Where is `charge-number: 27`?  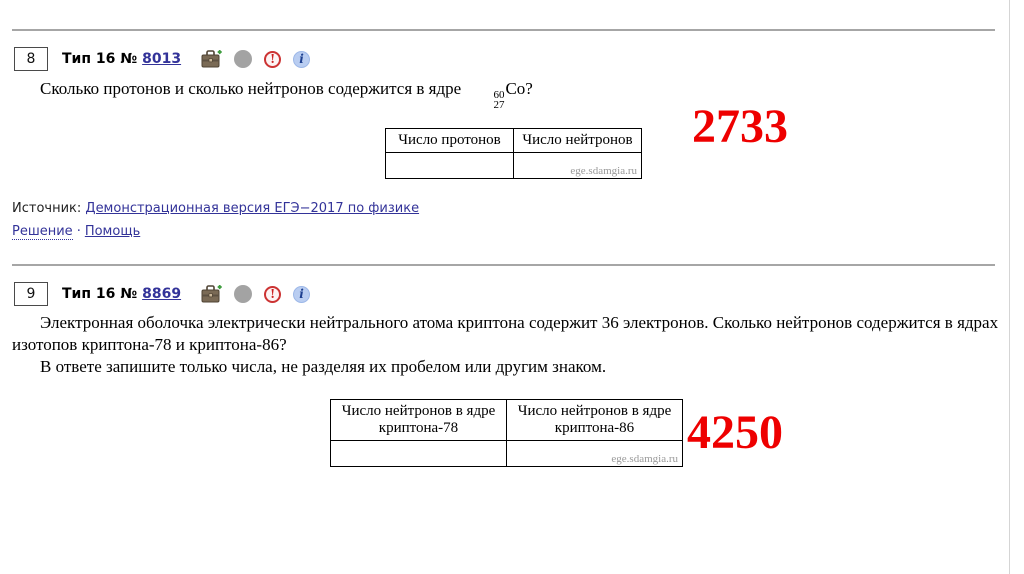
charge-number: 27 is located at coordinates (499, 105).